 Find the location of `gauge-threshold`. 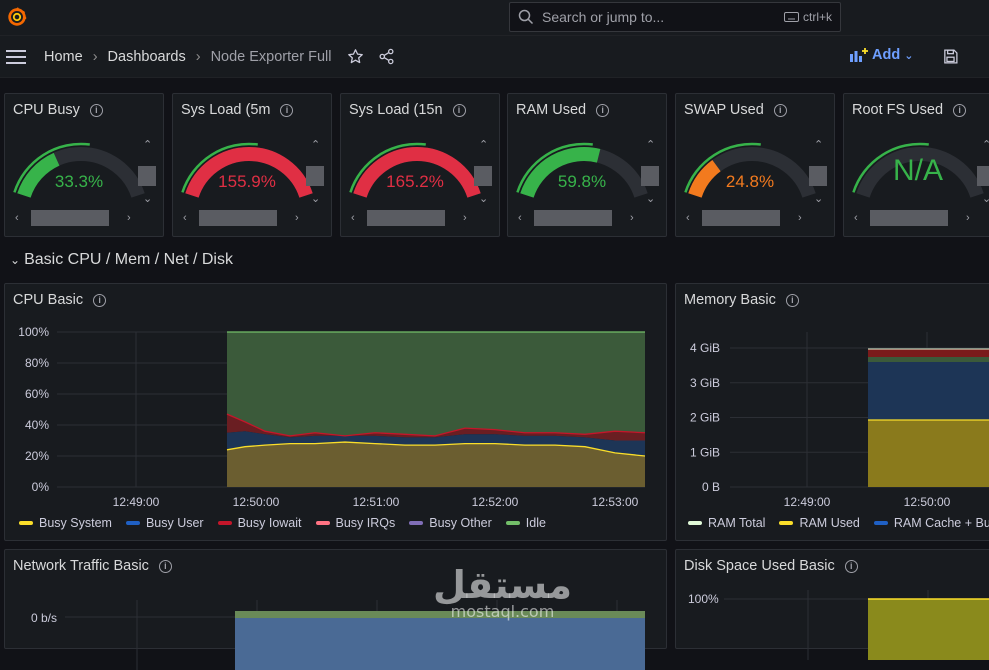

gauge-threshold is located at coordinates (554, 167).